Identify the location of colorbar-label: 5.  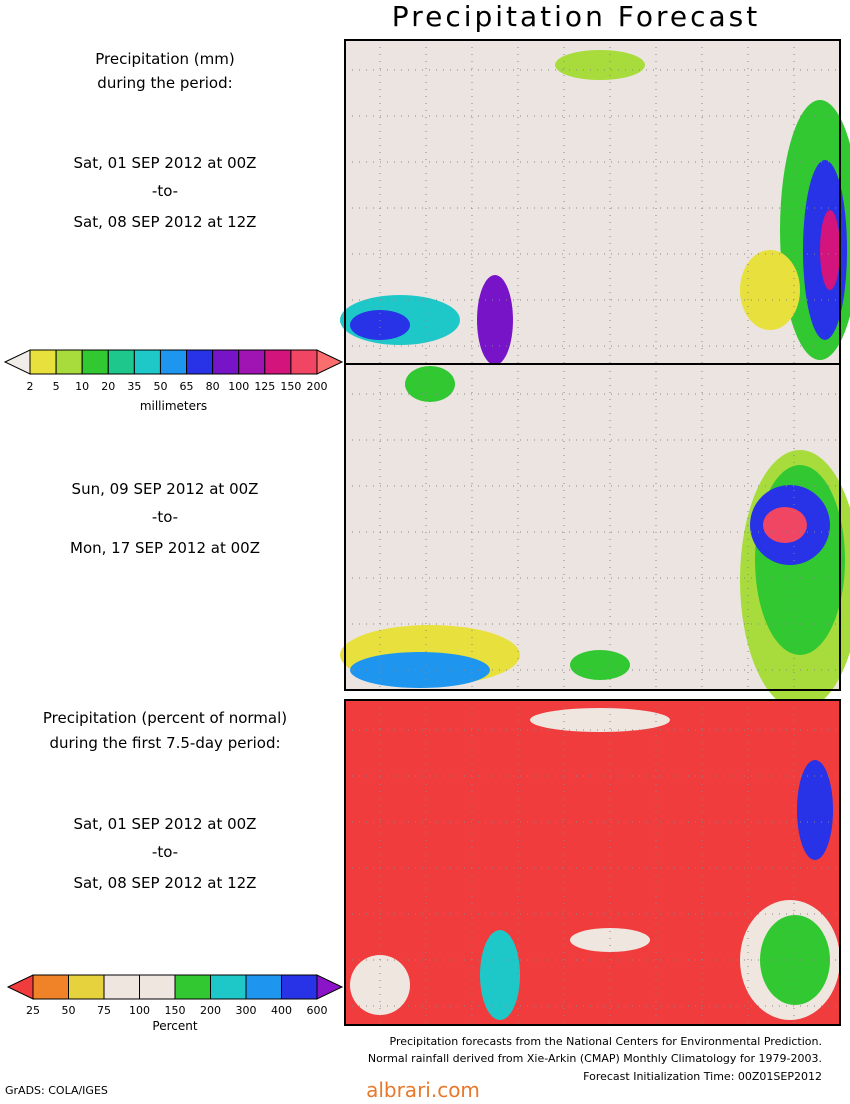
(56, 386).